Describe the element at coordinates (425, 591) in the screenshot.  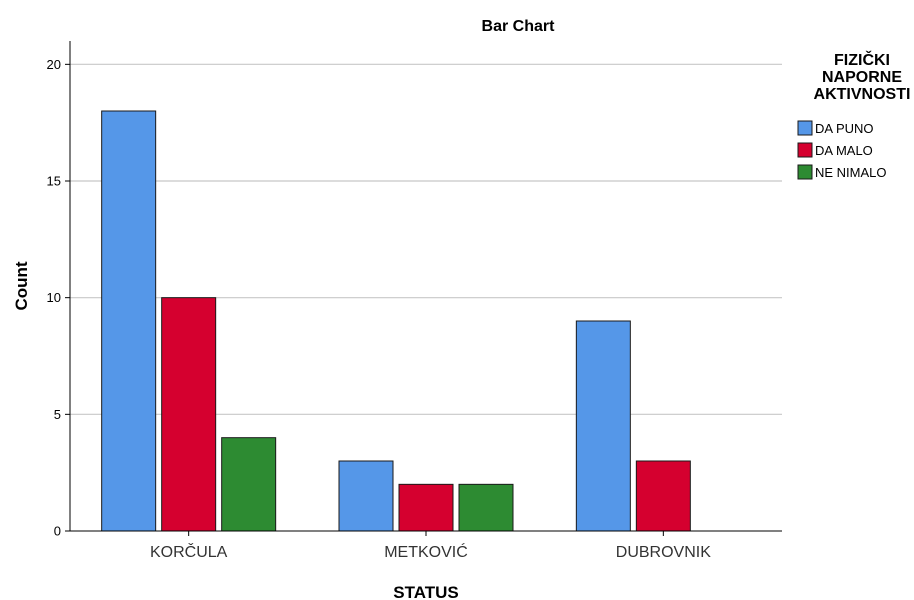
I see `x-axis-label: STATUS` at that location.